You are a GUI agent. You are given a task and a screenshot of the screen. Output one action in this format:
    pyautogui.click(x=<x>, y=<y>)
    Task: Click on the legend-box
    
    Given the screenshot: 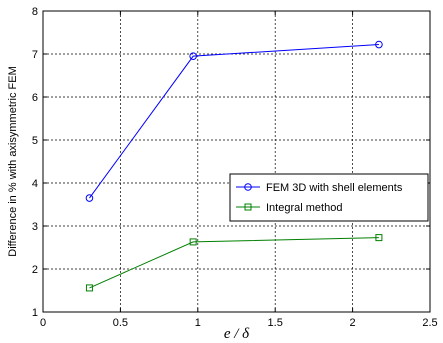 What is the action you would take?
    pyautogui.click(x=329, y=197)
    